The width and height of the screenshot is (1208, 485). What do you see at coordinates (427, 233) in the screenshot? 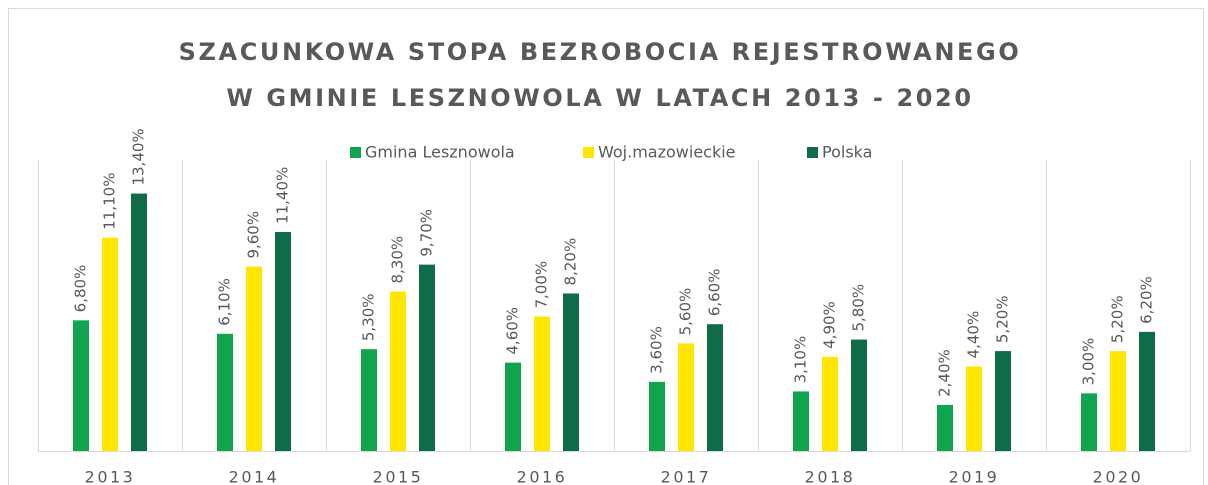
I see `data-label: 9,70%` at bounding box center [427, 233].